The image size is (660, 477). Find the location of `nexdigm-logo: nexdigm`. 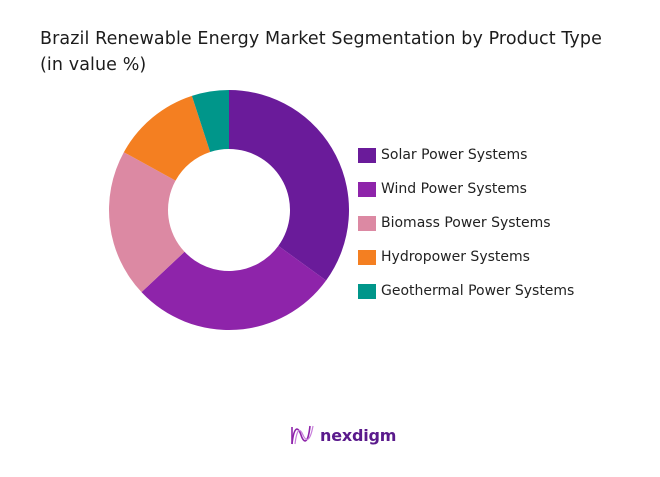

nexdigm-logo: nexdigm is located at coordinates (343, 435).